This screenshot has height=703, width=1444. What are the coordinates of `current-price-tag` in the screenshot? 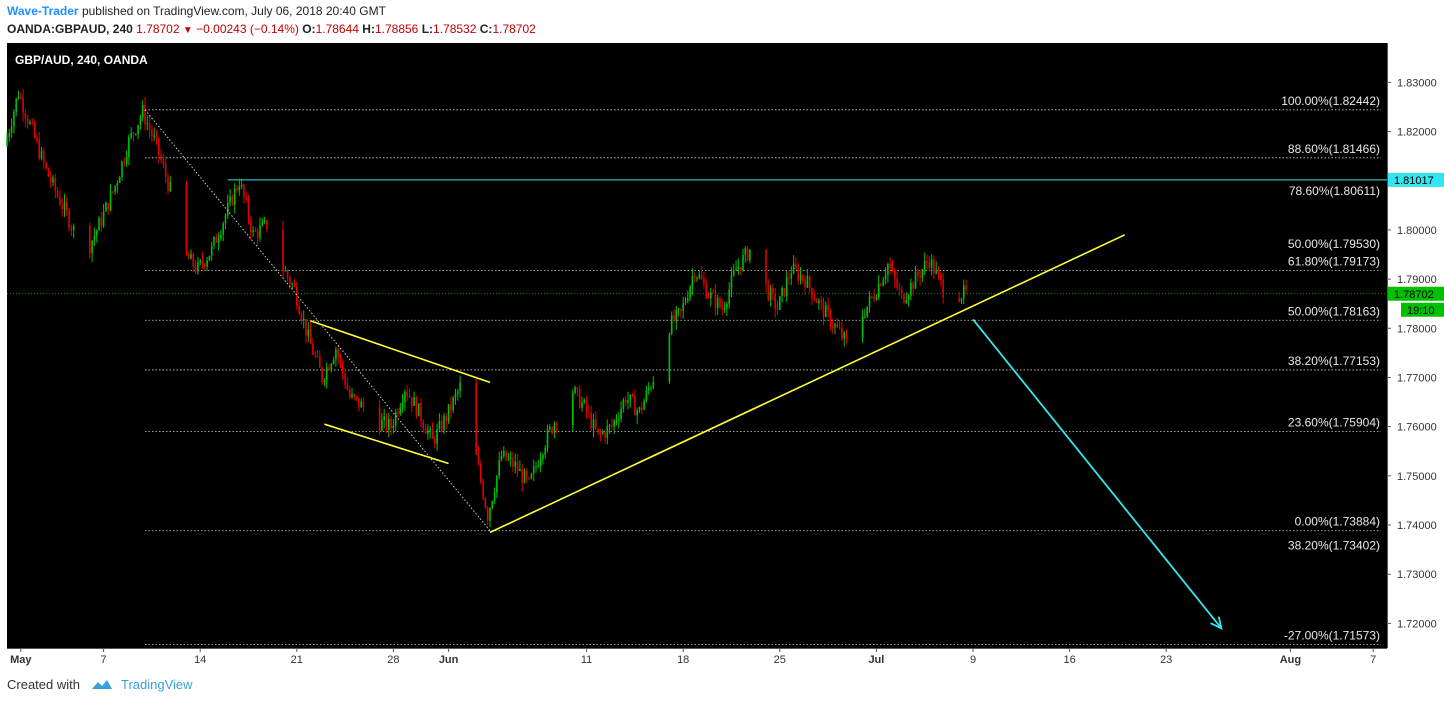 It's located at (1416, 293).